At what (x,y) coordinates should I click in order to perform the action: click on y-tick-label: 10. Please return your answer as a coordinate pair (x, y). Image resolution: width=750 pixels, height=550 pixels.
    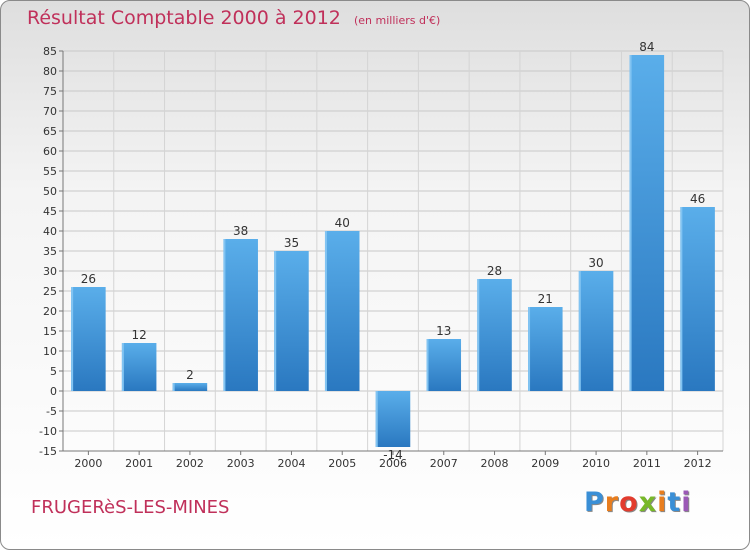
    Looking at the image, I should click on (50, 351).